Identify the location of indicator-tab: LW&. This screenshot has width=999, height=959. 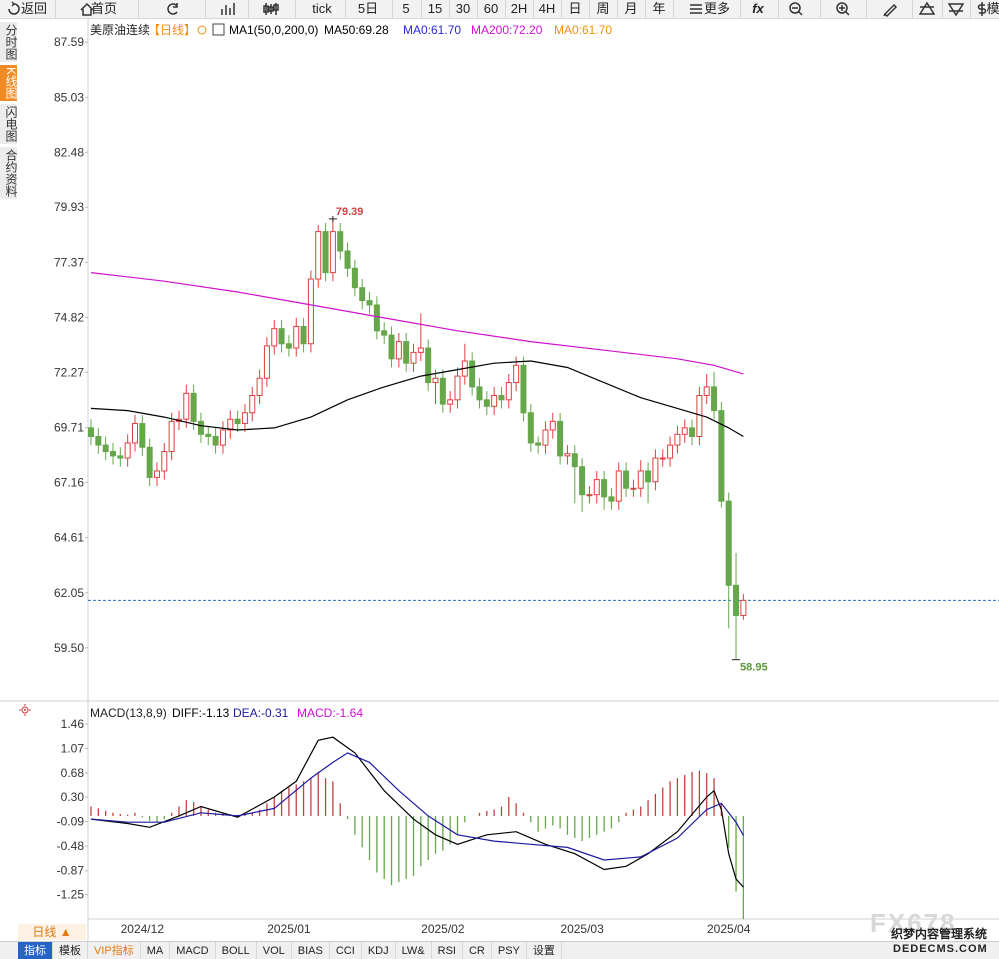
(414, 950).